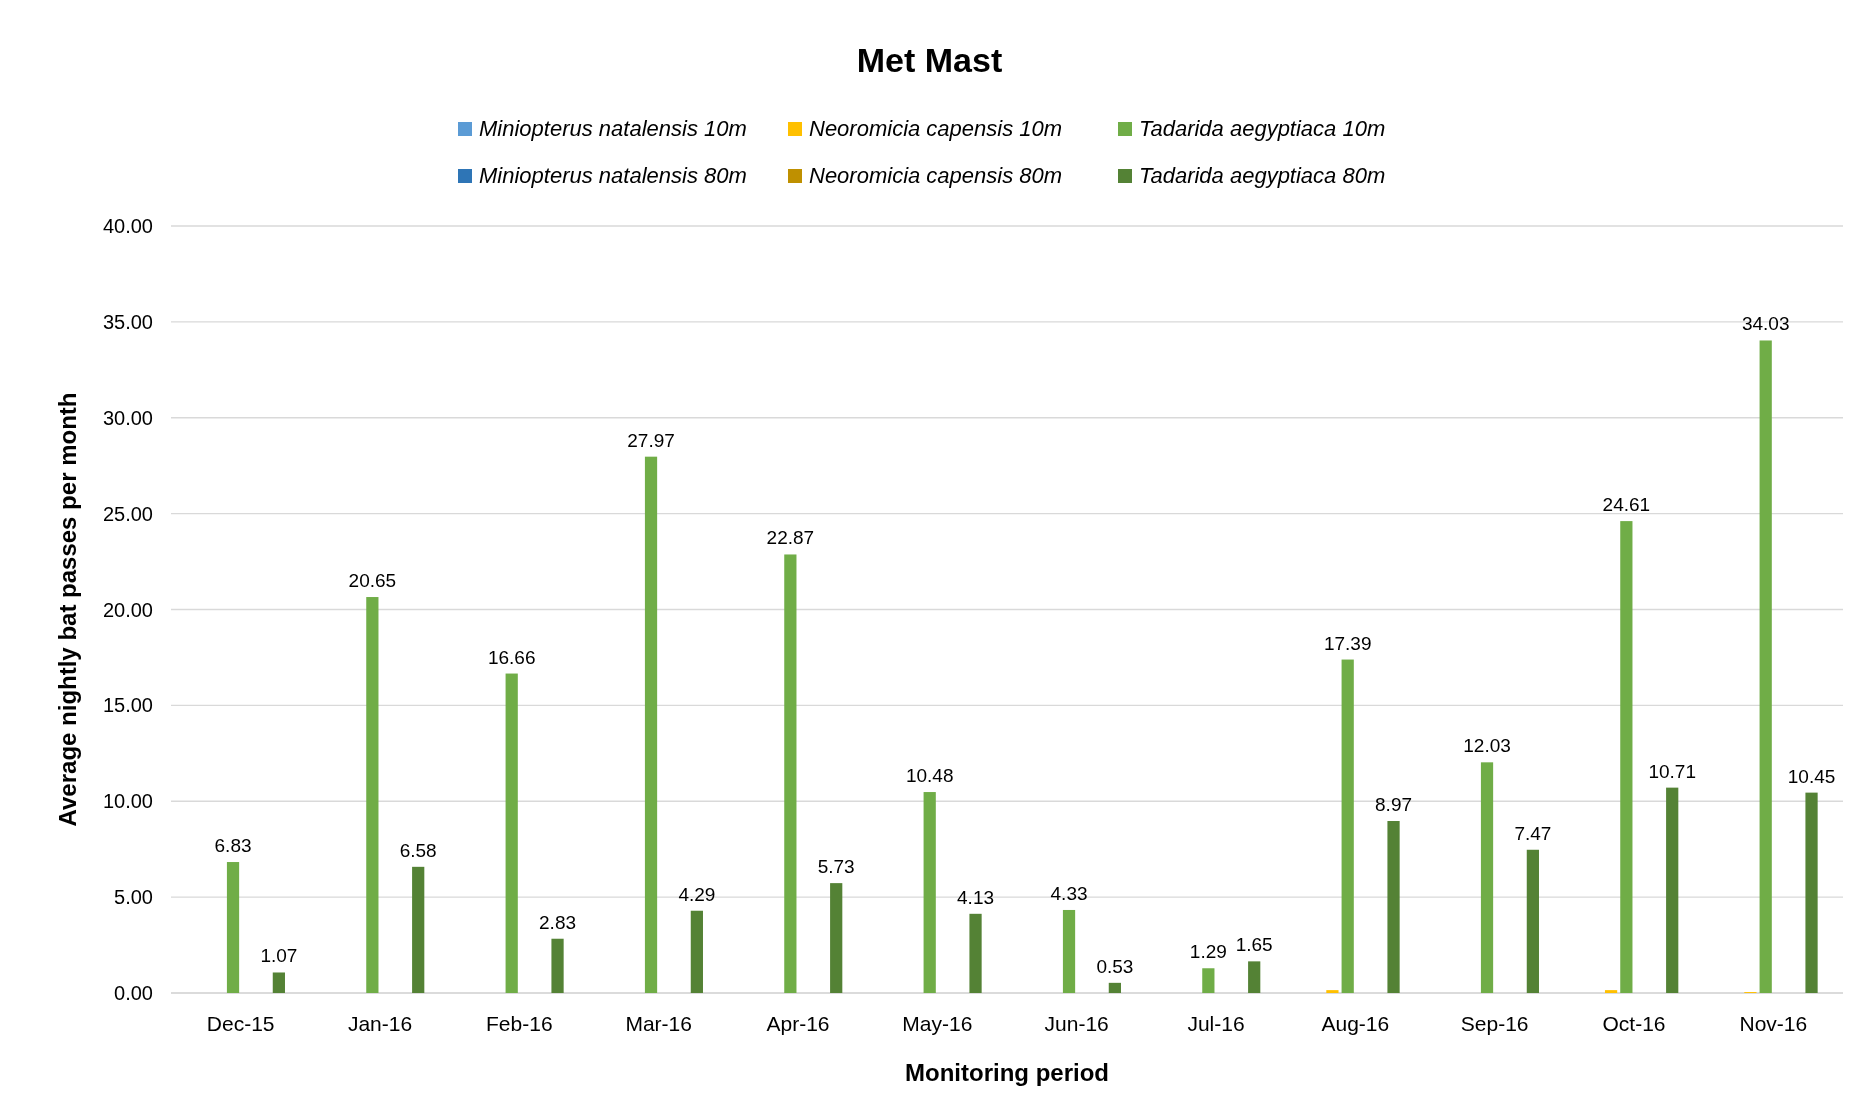 The width and height of the screenshot is (1859, 1107). What do you see at coordinates (1634, 1023) in the screenshot?
I see `x-tick-label: Oct-16` at bounding box center [1634, 1023].